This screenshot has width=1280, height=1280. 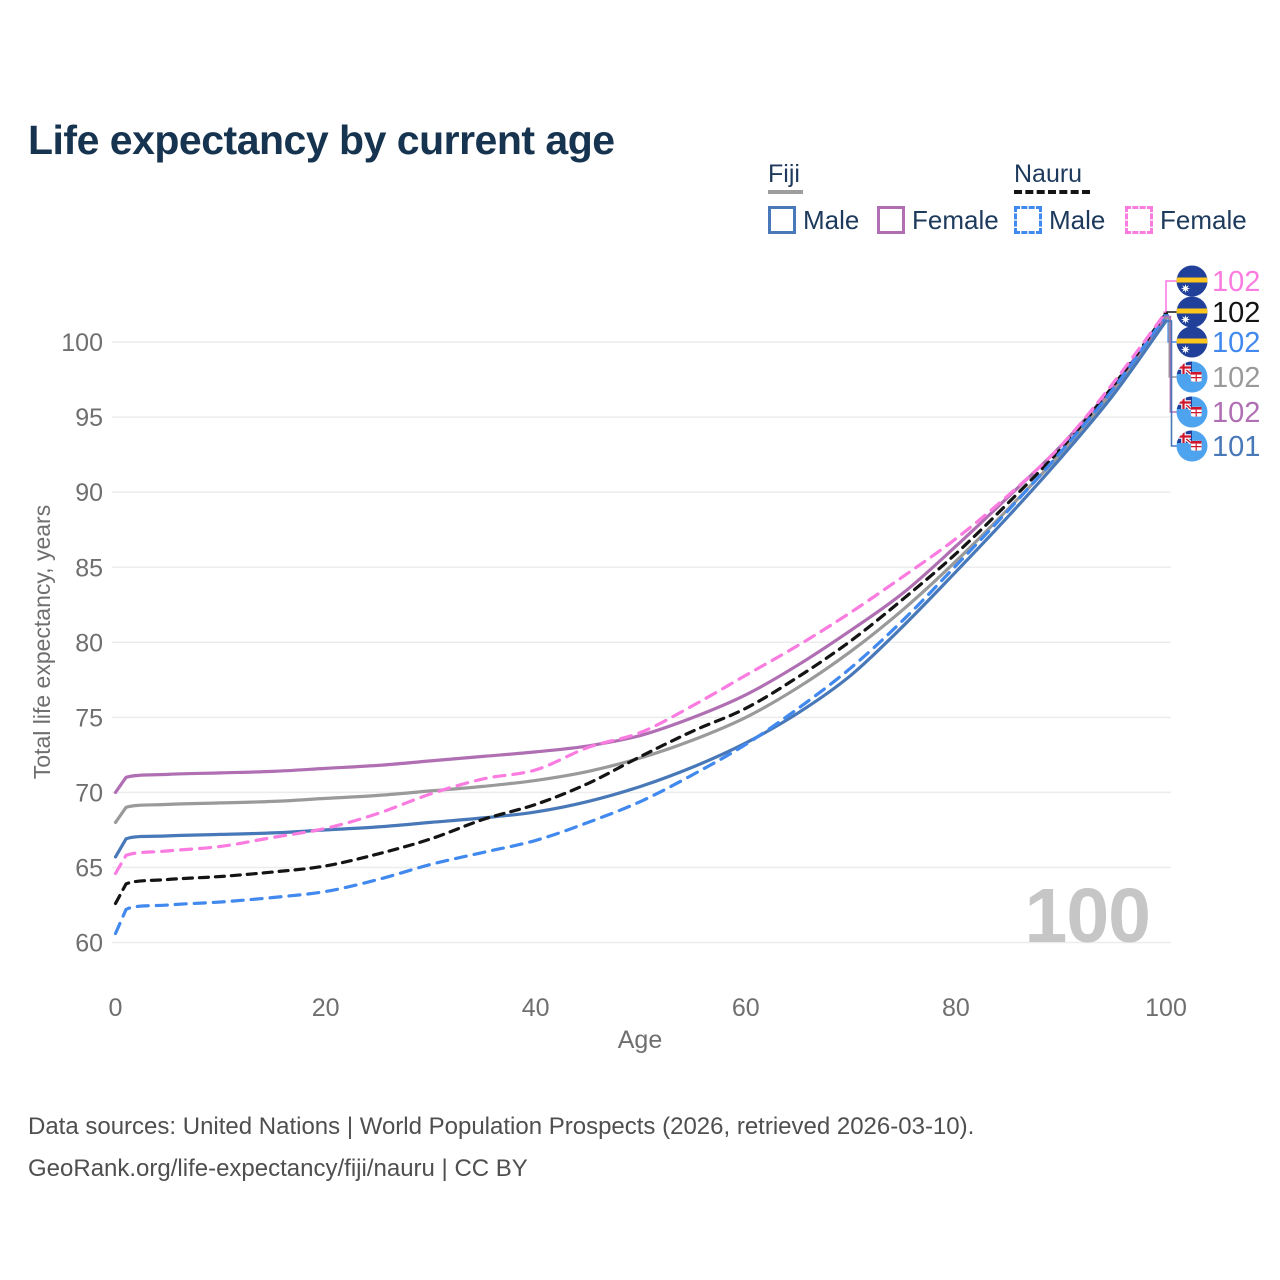 I want to click on y-axis-title: Total life expectancy, years, so click(x=42, y=642).